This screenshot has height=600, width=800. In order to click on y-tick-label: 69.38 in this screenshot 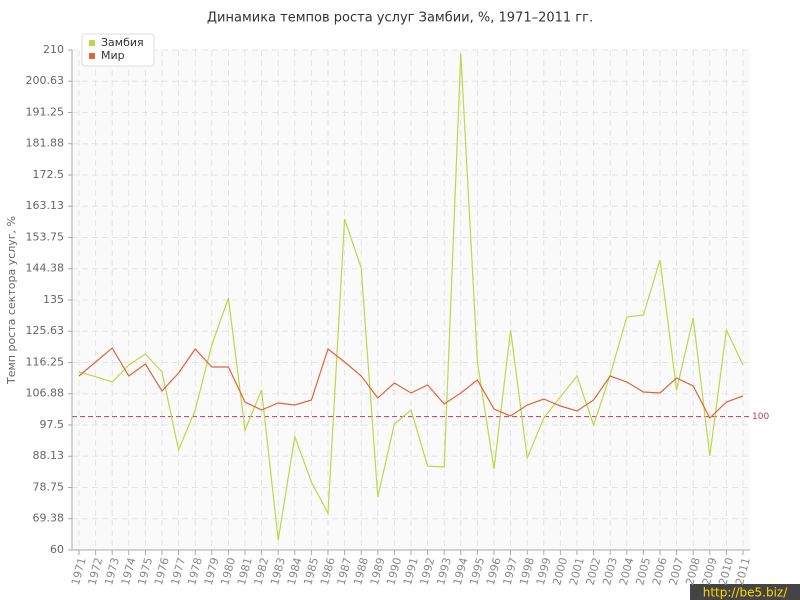, I will do `click(49, 518)`.